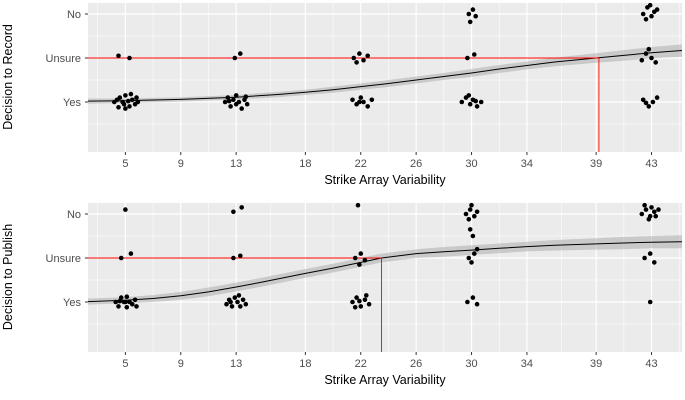 The image size is (685, 400). What do you see at coordinates (527, 364) in the screenshot?
I see `x-tick-label: 34` at bounding box center [527, 364].